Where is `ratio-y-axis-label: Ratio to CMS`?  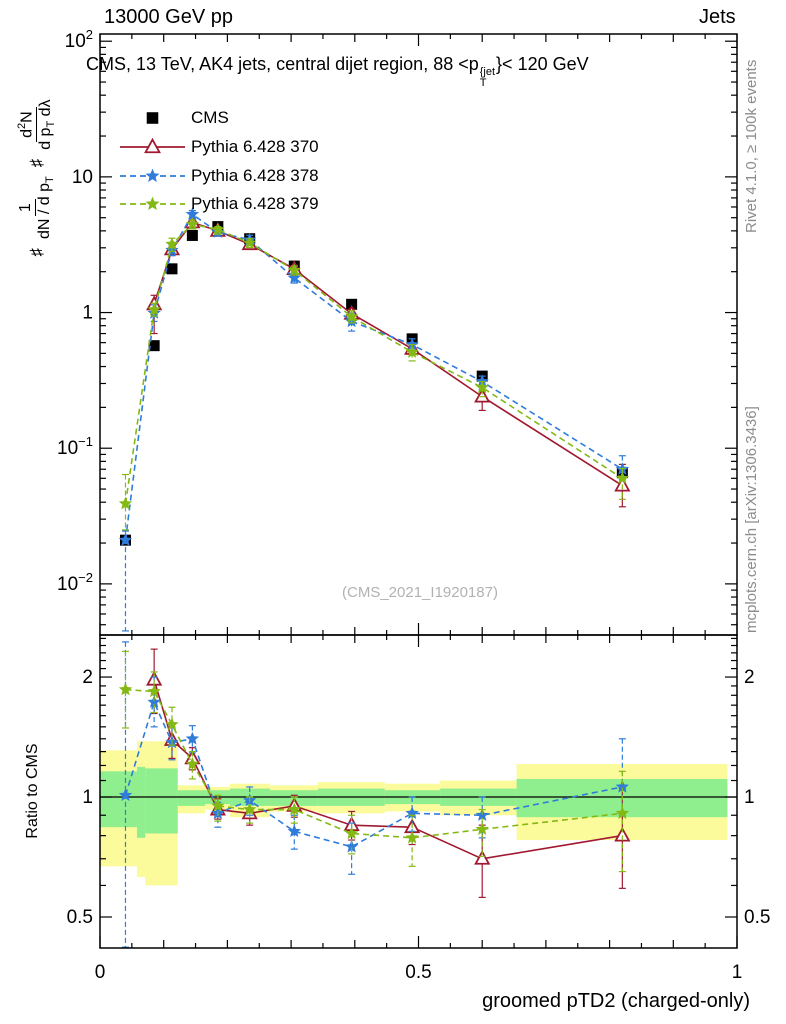 ratio-y-axis-label: Ratio to CMS is located at coordinates (32, 791).